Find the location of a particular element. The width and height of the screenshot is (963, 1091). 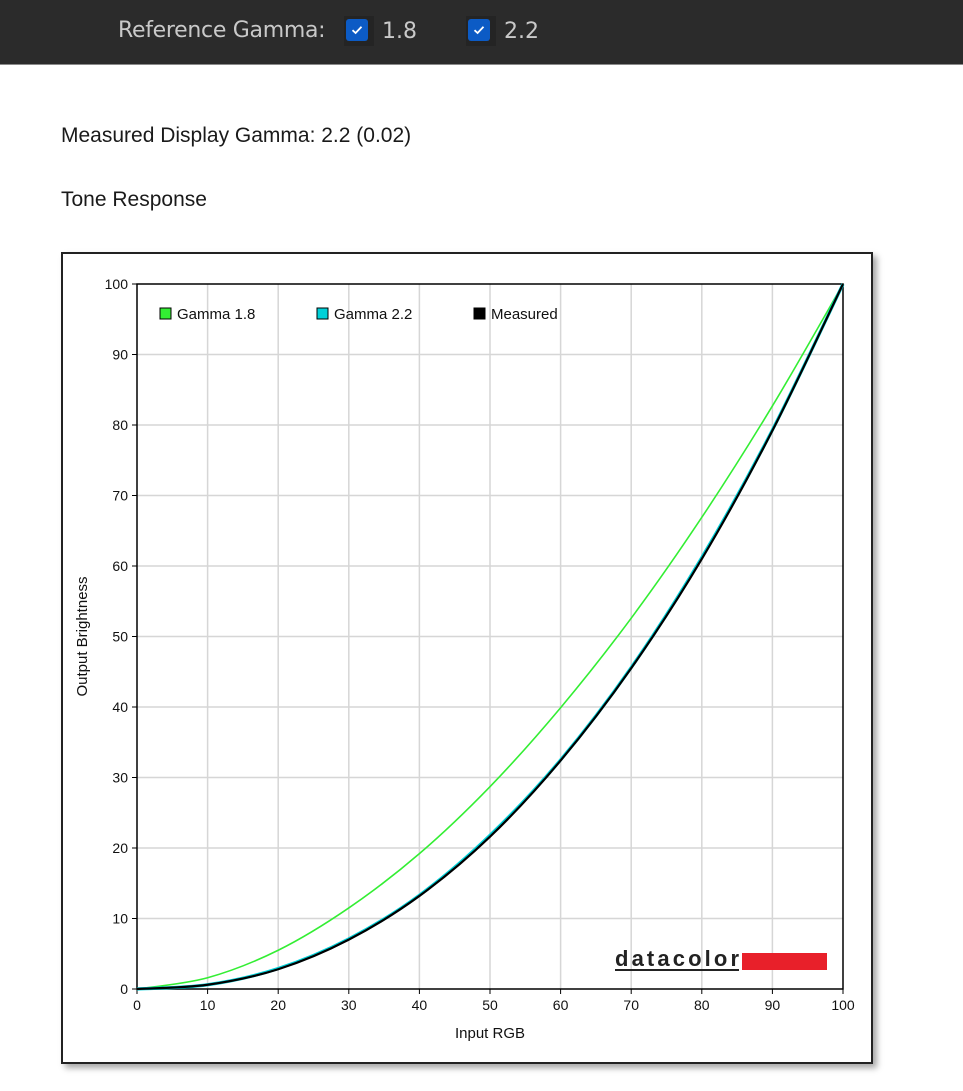

y-tick-label: 60 is located at coordinates (120, 566).